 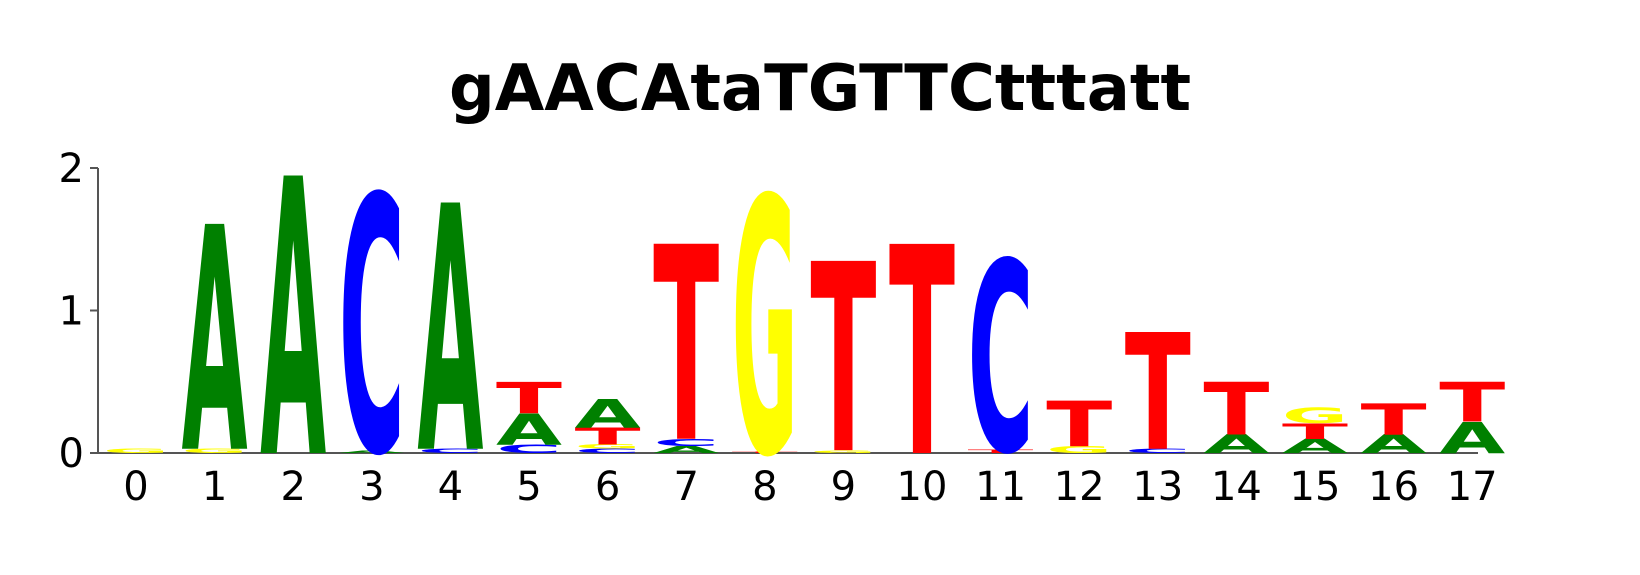 What do you see at coordinates (1236, 487) in the screenshot?
I see `x-tick-label: 14` at bounding box center [1236, 487].